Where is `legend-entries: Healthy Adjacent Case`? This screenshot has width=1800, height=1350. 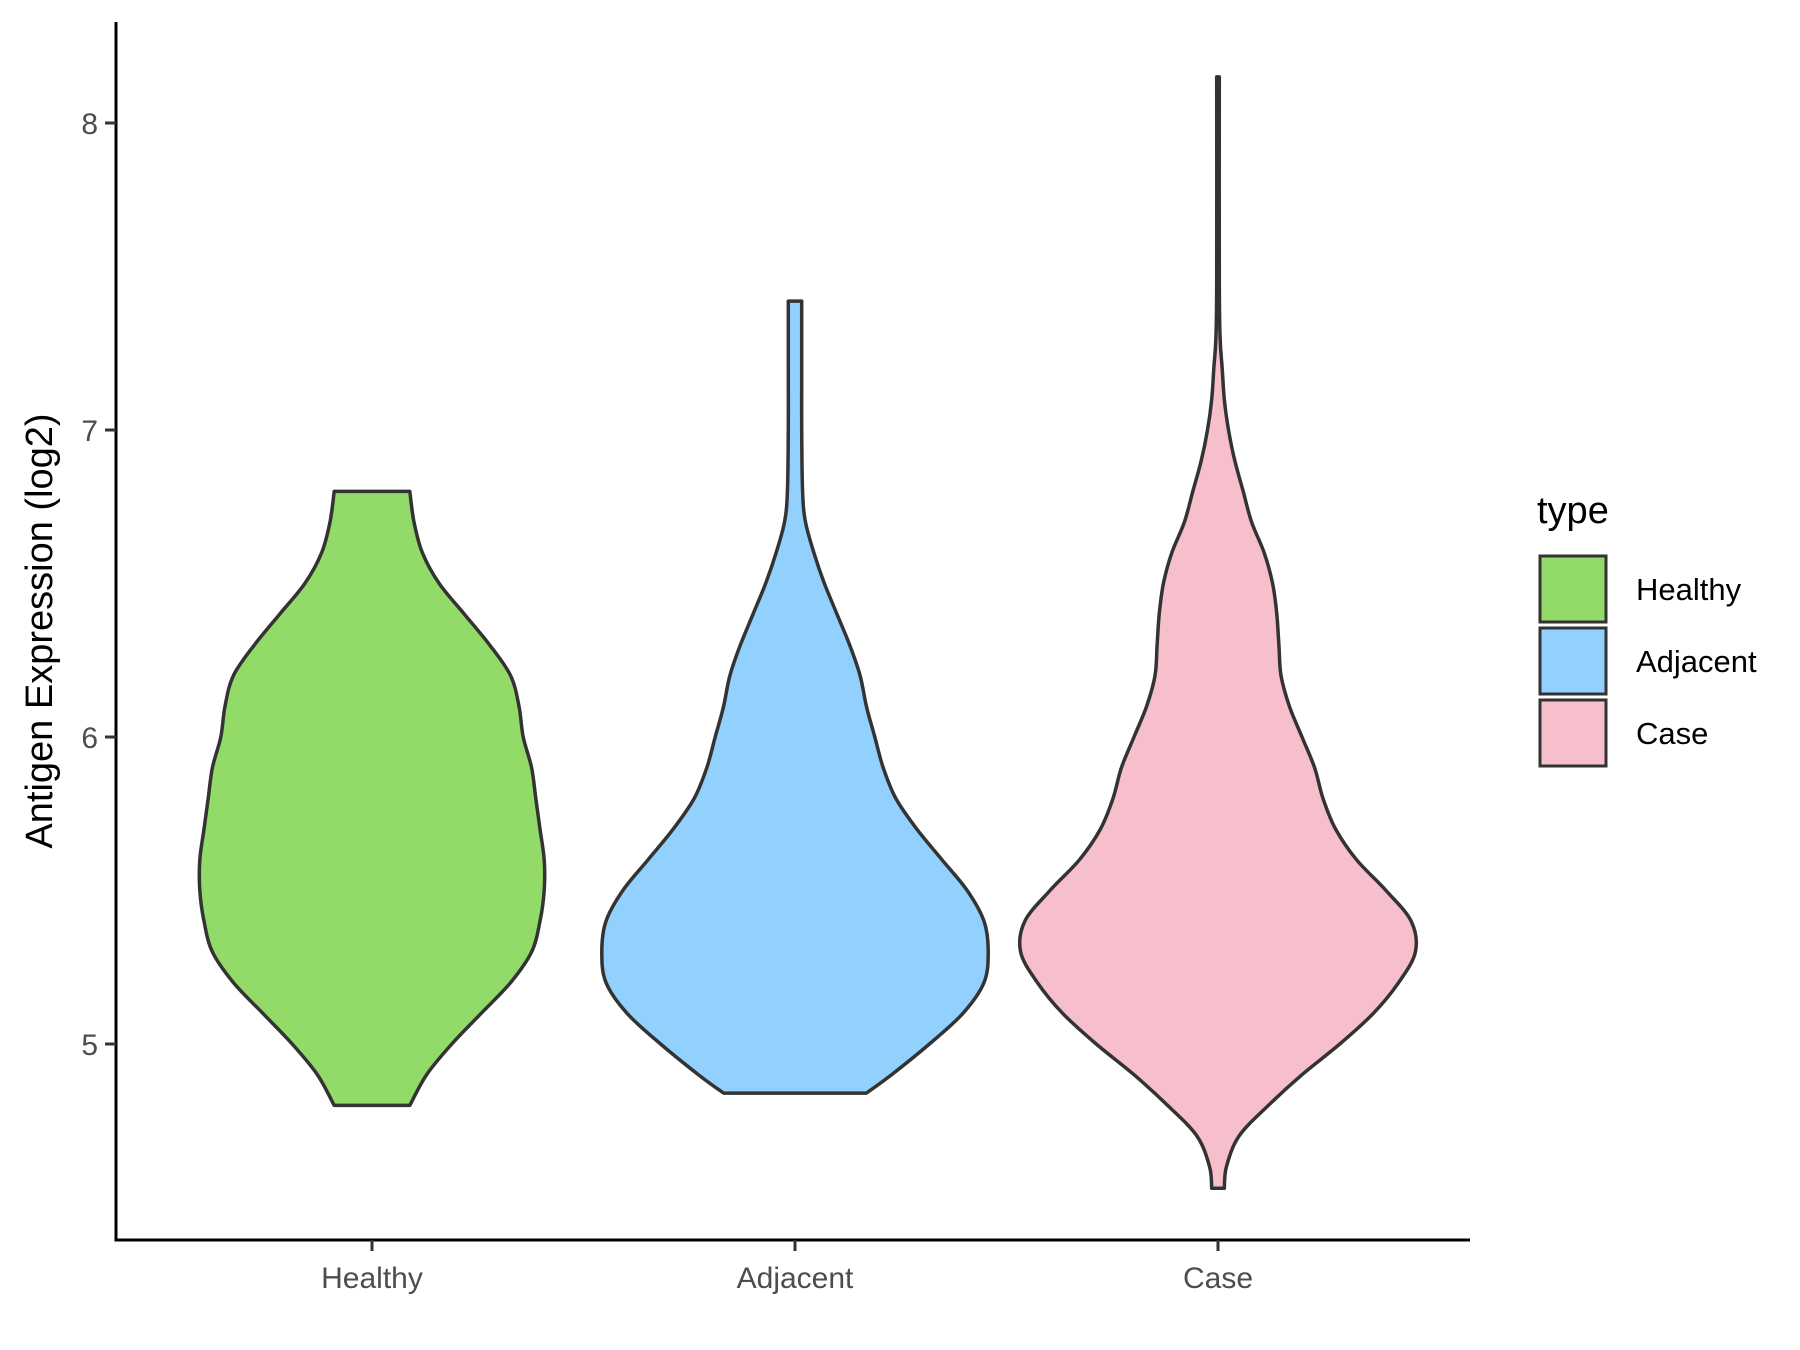 legend-entries: Healthy Adjacent Case is located at coordinates (1647, 661).